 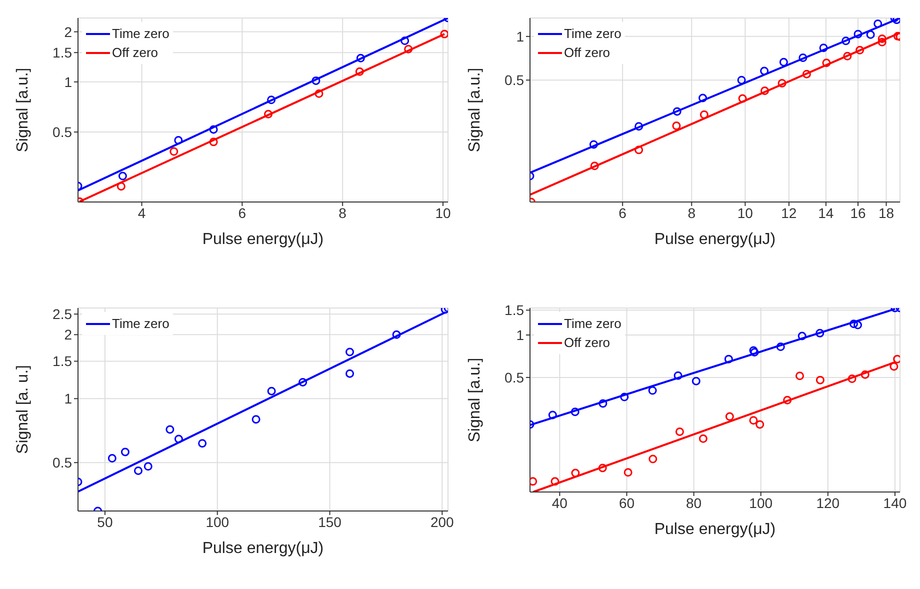 What do you see at coordinates (442, 522) in the screenshot?
I see `x-tick-label: 200` at bounding box center [442, 522].